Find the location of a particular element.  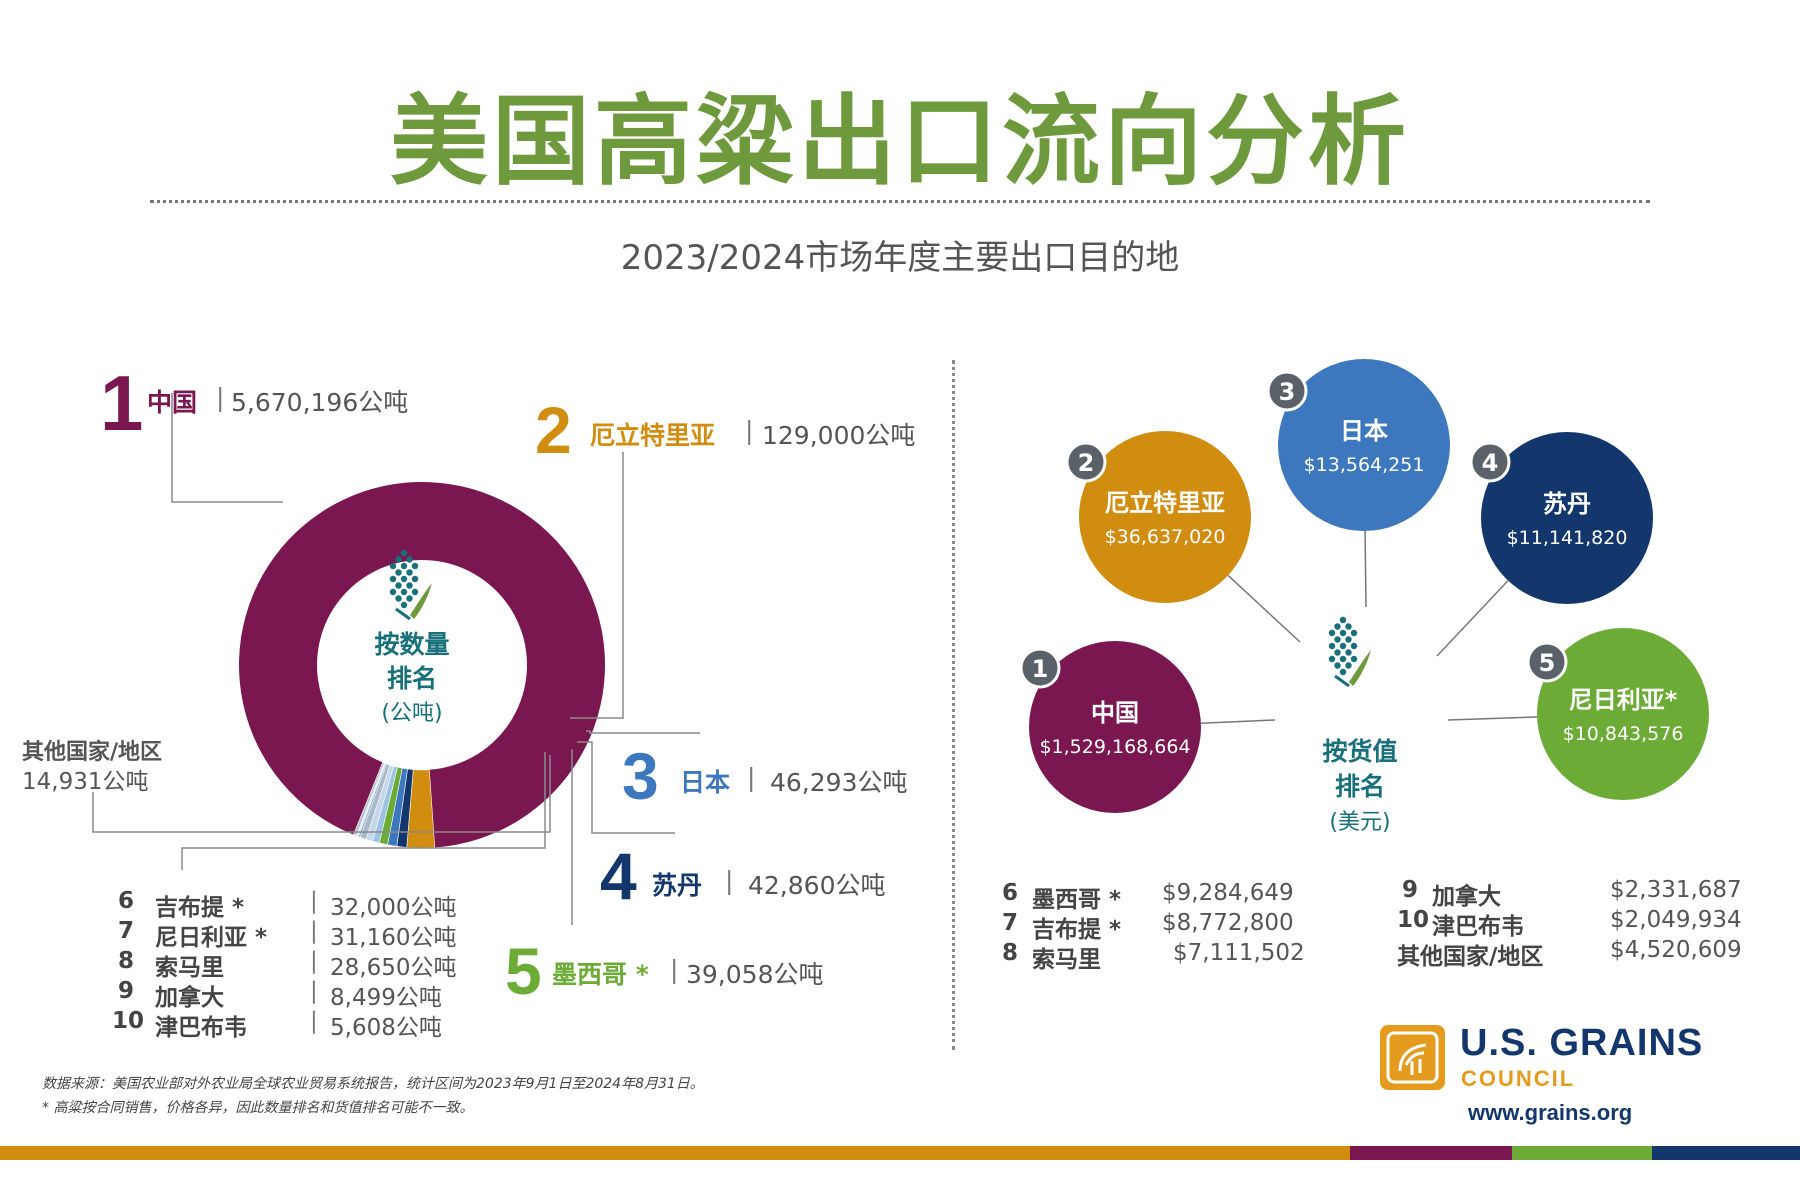

val-row-6-rank: 6 is located at coordinates (1010, 893).